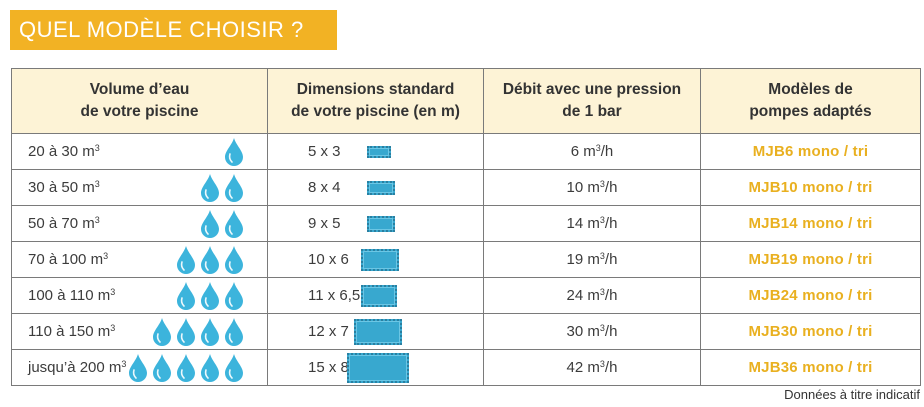  What do you see at coordinates (139, 101) in the screenshot?
I see `header-volume: Volume d’eau de votre piscine` at bounding box center [139, 101].